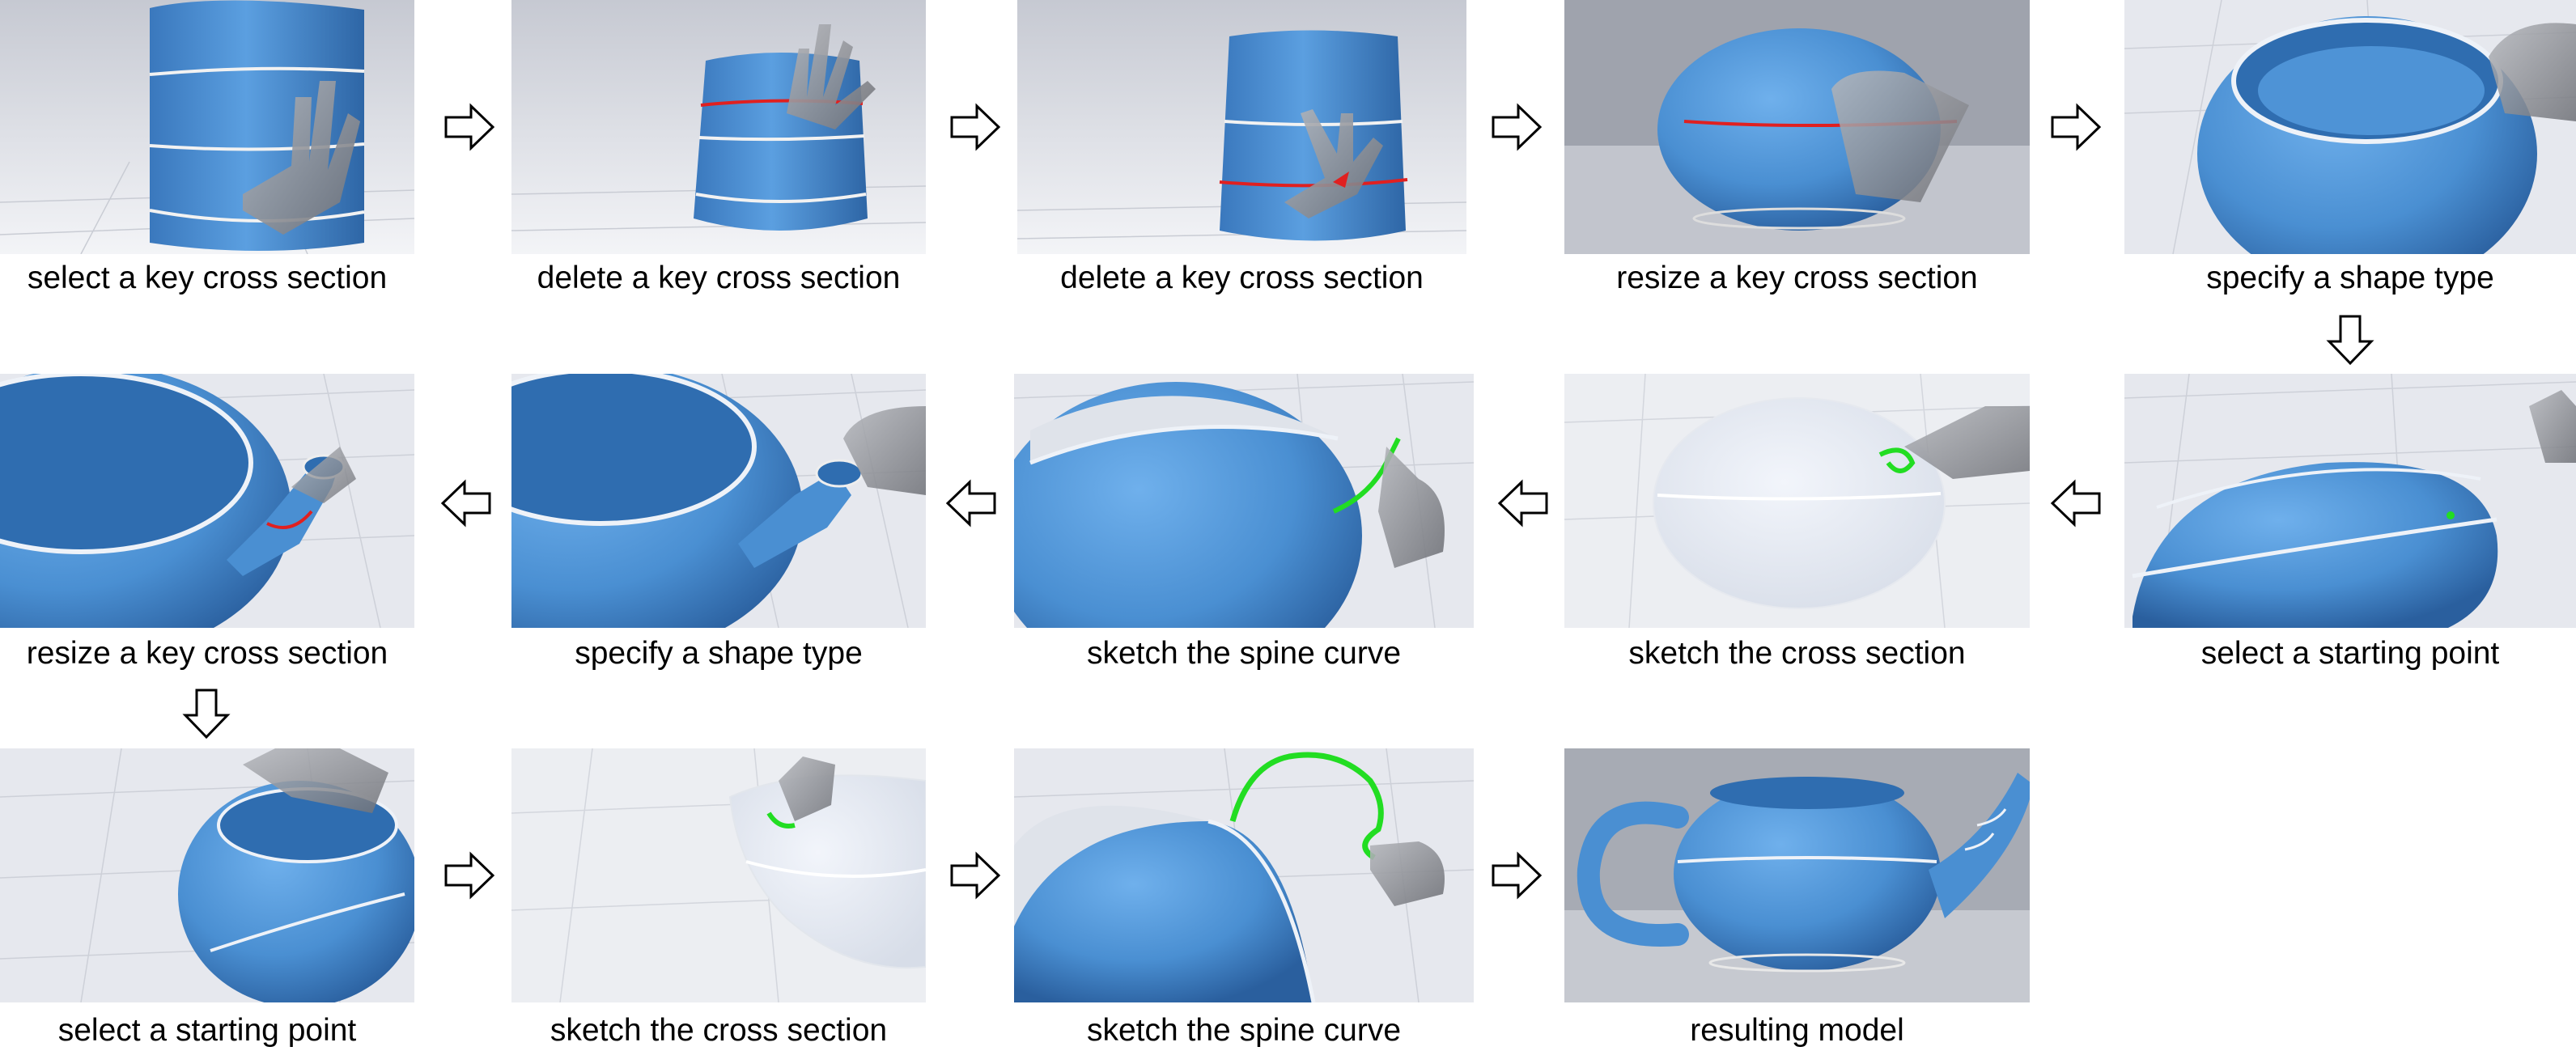 The width and height of the screenshot is (2576, 1051). Describe the element at coordinates (2350, 653) in the screenshot. I see `step-6-caption: select a starting point` at that location.